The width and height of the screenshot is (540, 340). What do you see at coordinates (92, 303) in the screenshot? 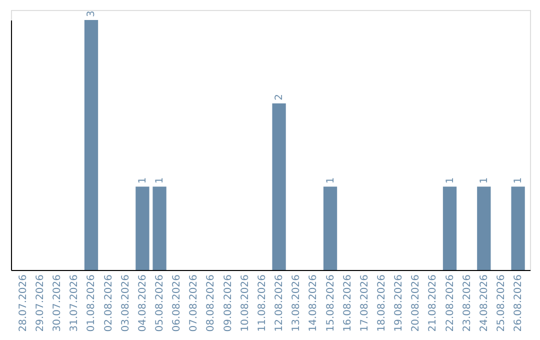
I see `x-tick-label: 01.08.2026` at bounding box center [92, 303].